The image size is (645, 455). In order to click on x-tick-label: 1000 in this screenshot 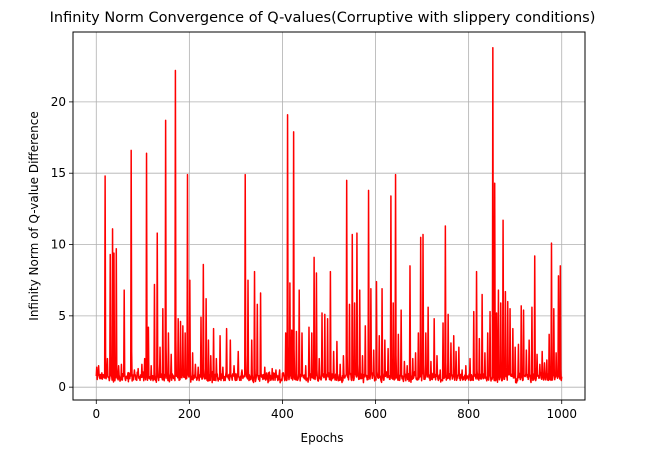, I will do `click(561, 414)`.